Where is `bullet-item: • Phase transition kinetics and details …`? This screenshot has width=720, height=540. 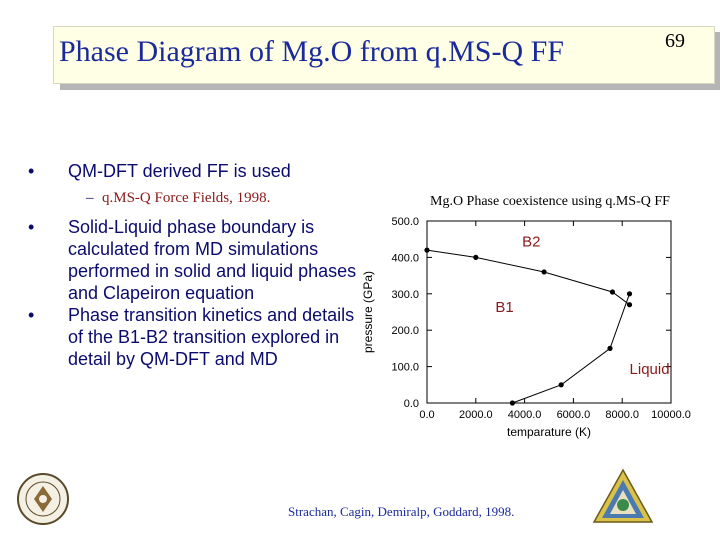 bullet-item: • Phase transition kinetics and details … is located at coordinates (198, 337).